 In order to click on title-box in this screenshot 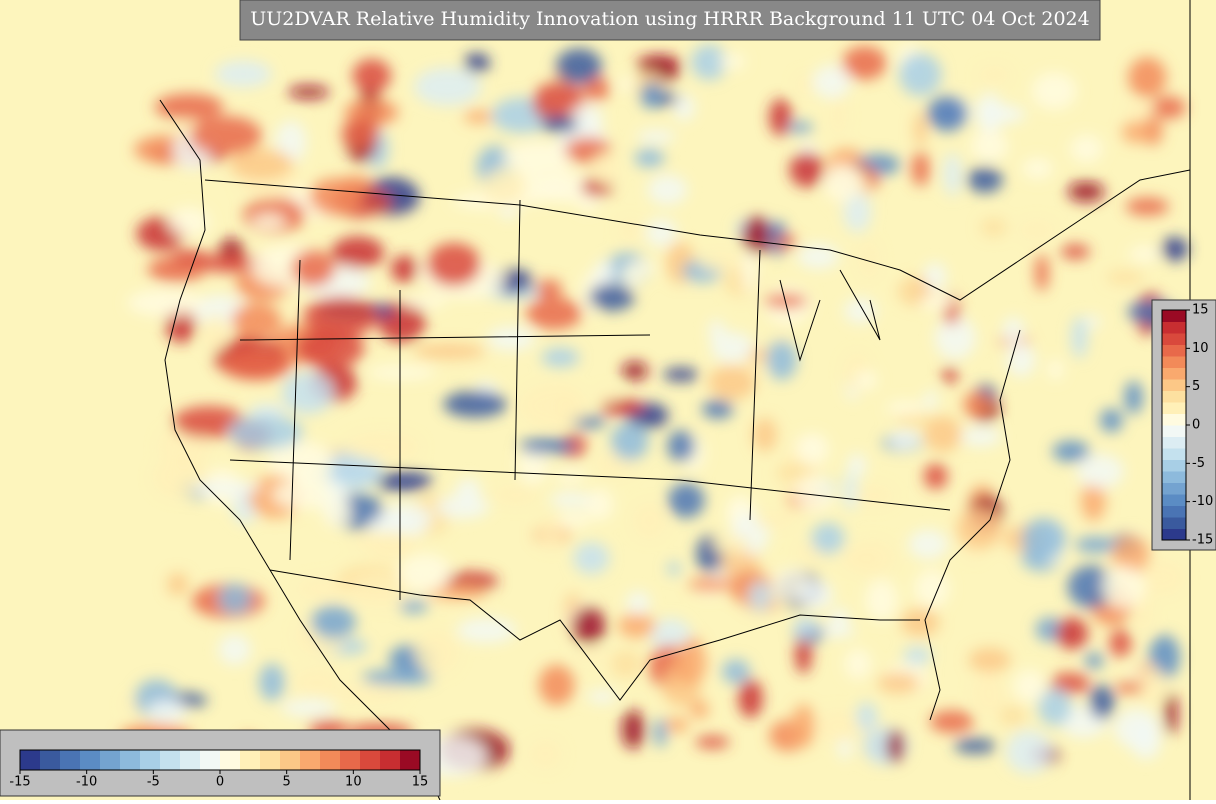, I will do `click(670, 20)`.